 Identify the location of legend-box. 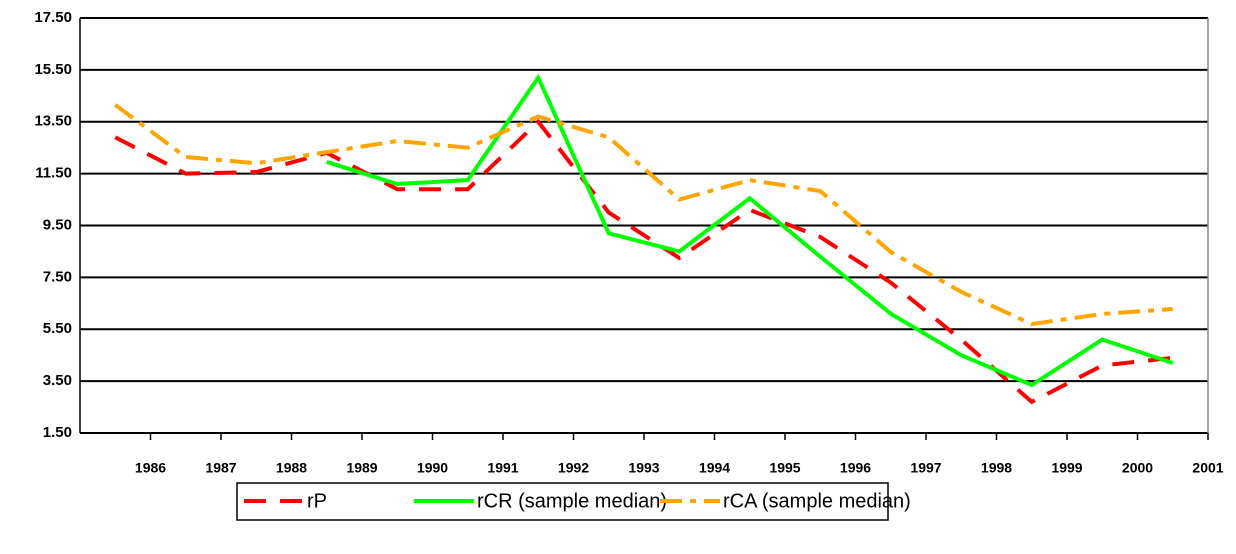
(562, 501).